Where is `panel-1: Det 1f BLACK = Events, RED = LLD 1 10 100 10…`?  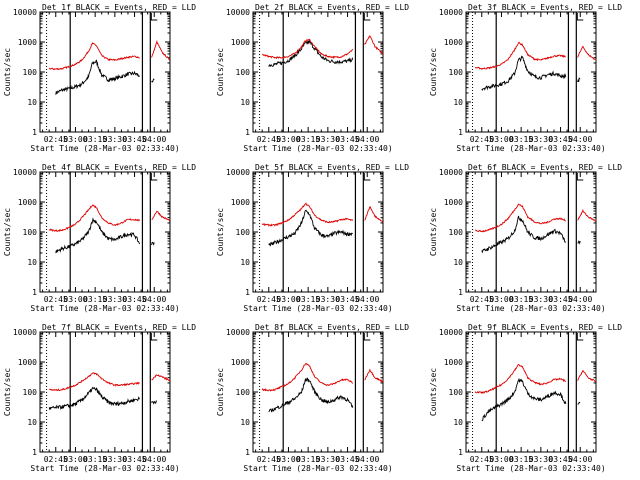 panel-1: Det 1f BLACK = Events, RED = LLD 1 10 100 10… is located at coordinates (99, 78).